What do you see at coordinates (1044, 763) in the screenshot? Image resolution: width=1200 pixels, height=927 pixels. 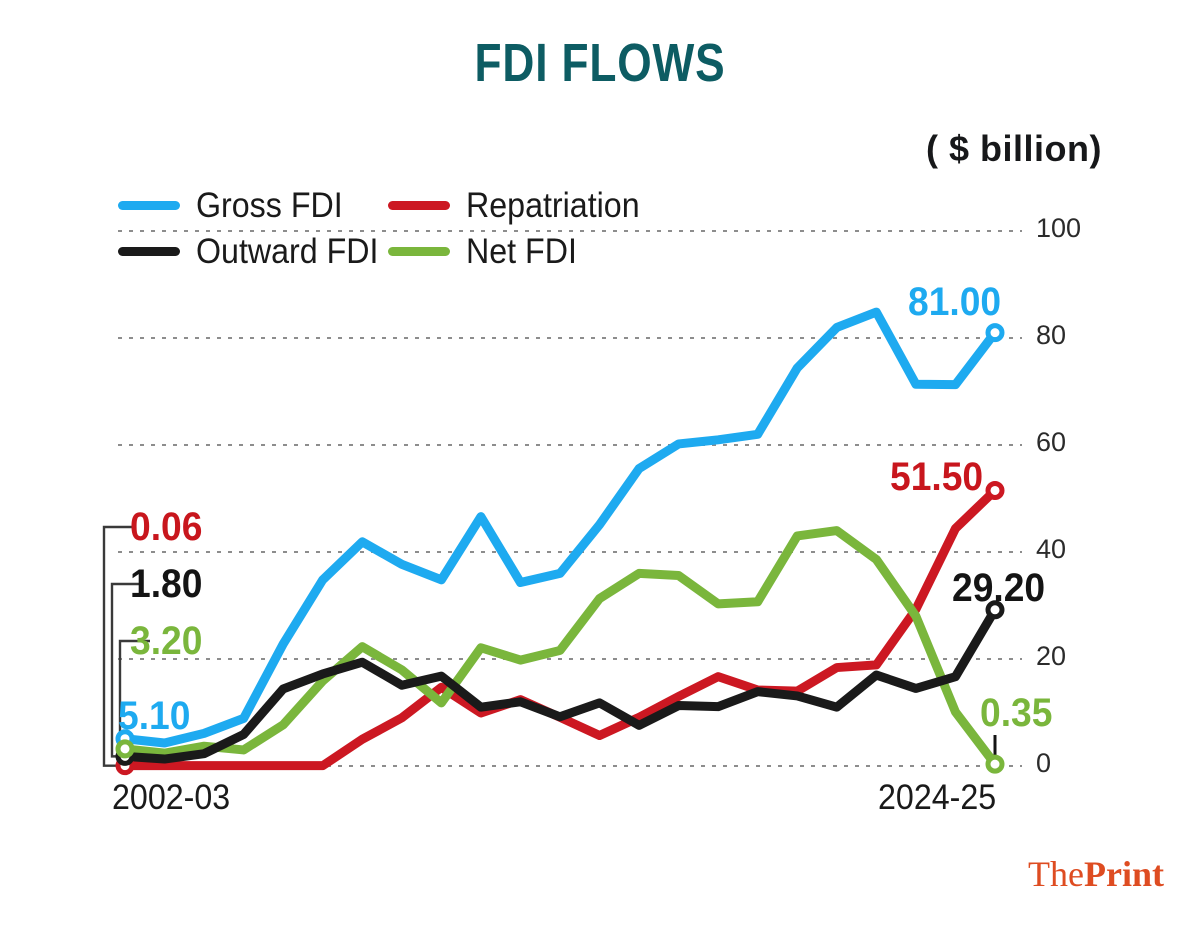 I see `y-tick-0: 0` at bounding box center [1044, 763].